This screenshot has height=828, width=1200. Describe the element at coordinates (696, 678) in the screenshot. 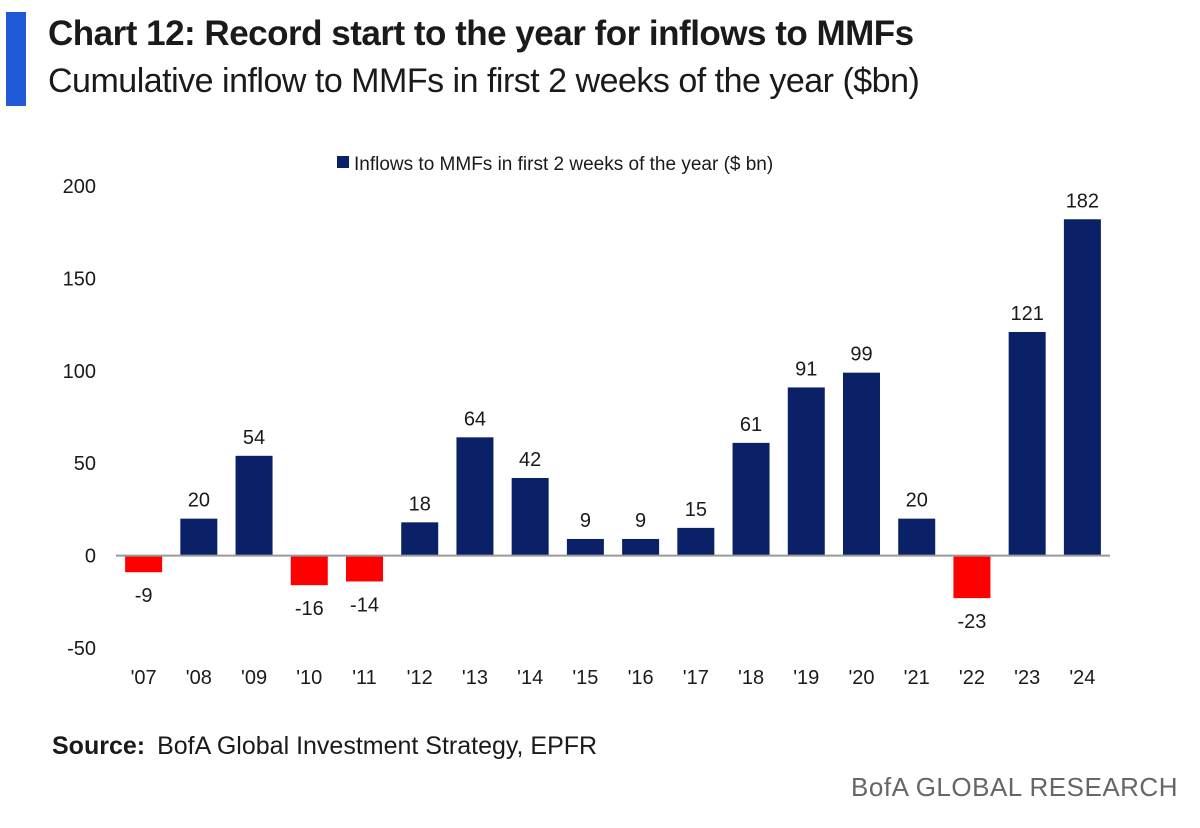

I see `x-tick-label-10: '17` at that location.